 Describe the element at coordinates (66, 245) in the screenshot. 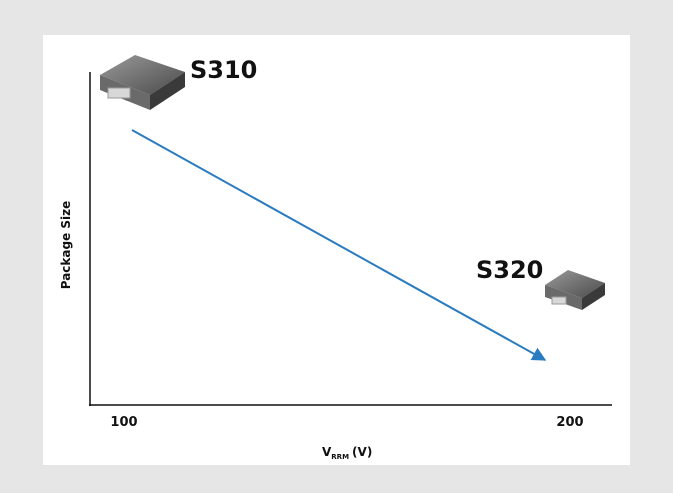

I see `y-axis-label: Package Size` at that location.